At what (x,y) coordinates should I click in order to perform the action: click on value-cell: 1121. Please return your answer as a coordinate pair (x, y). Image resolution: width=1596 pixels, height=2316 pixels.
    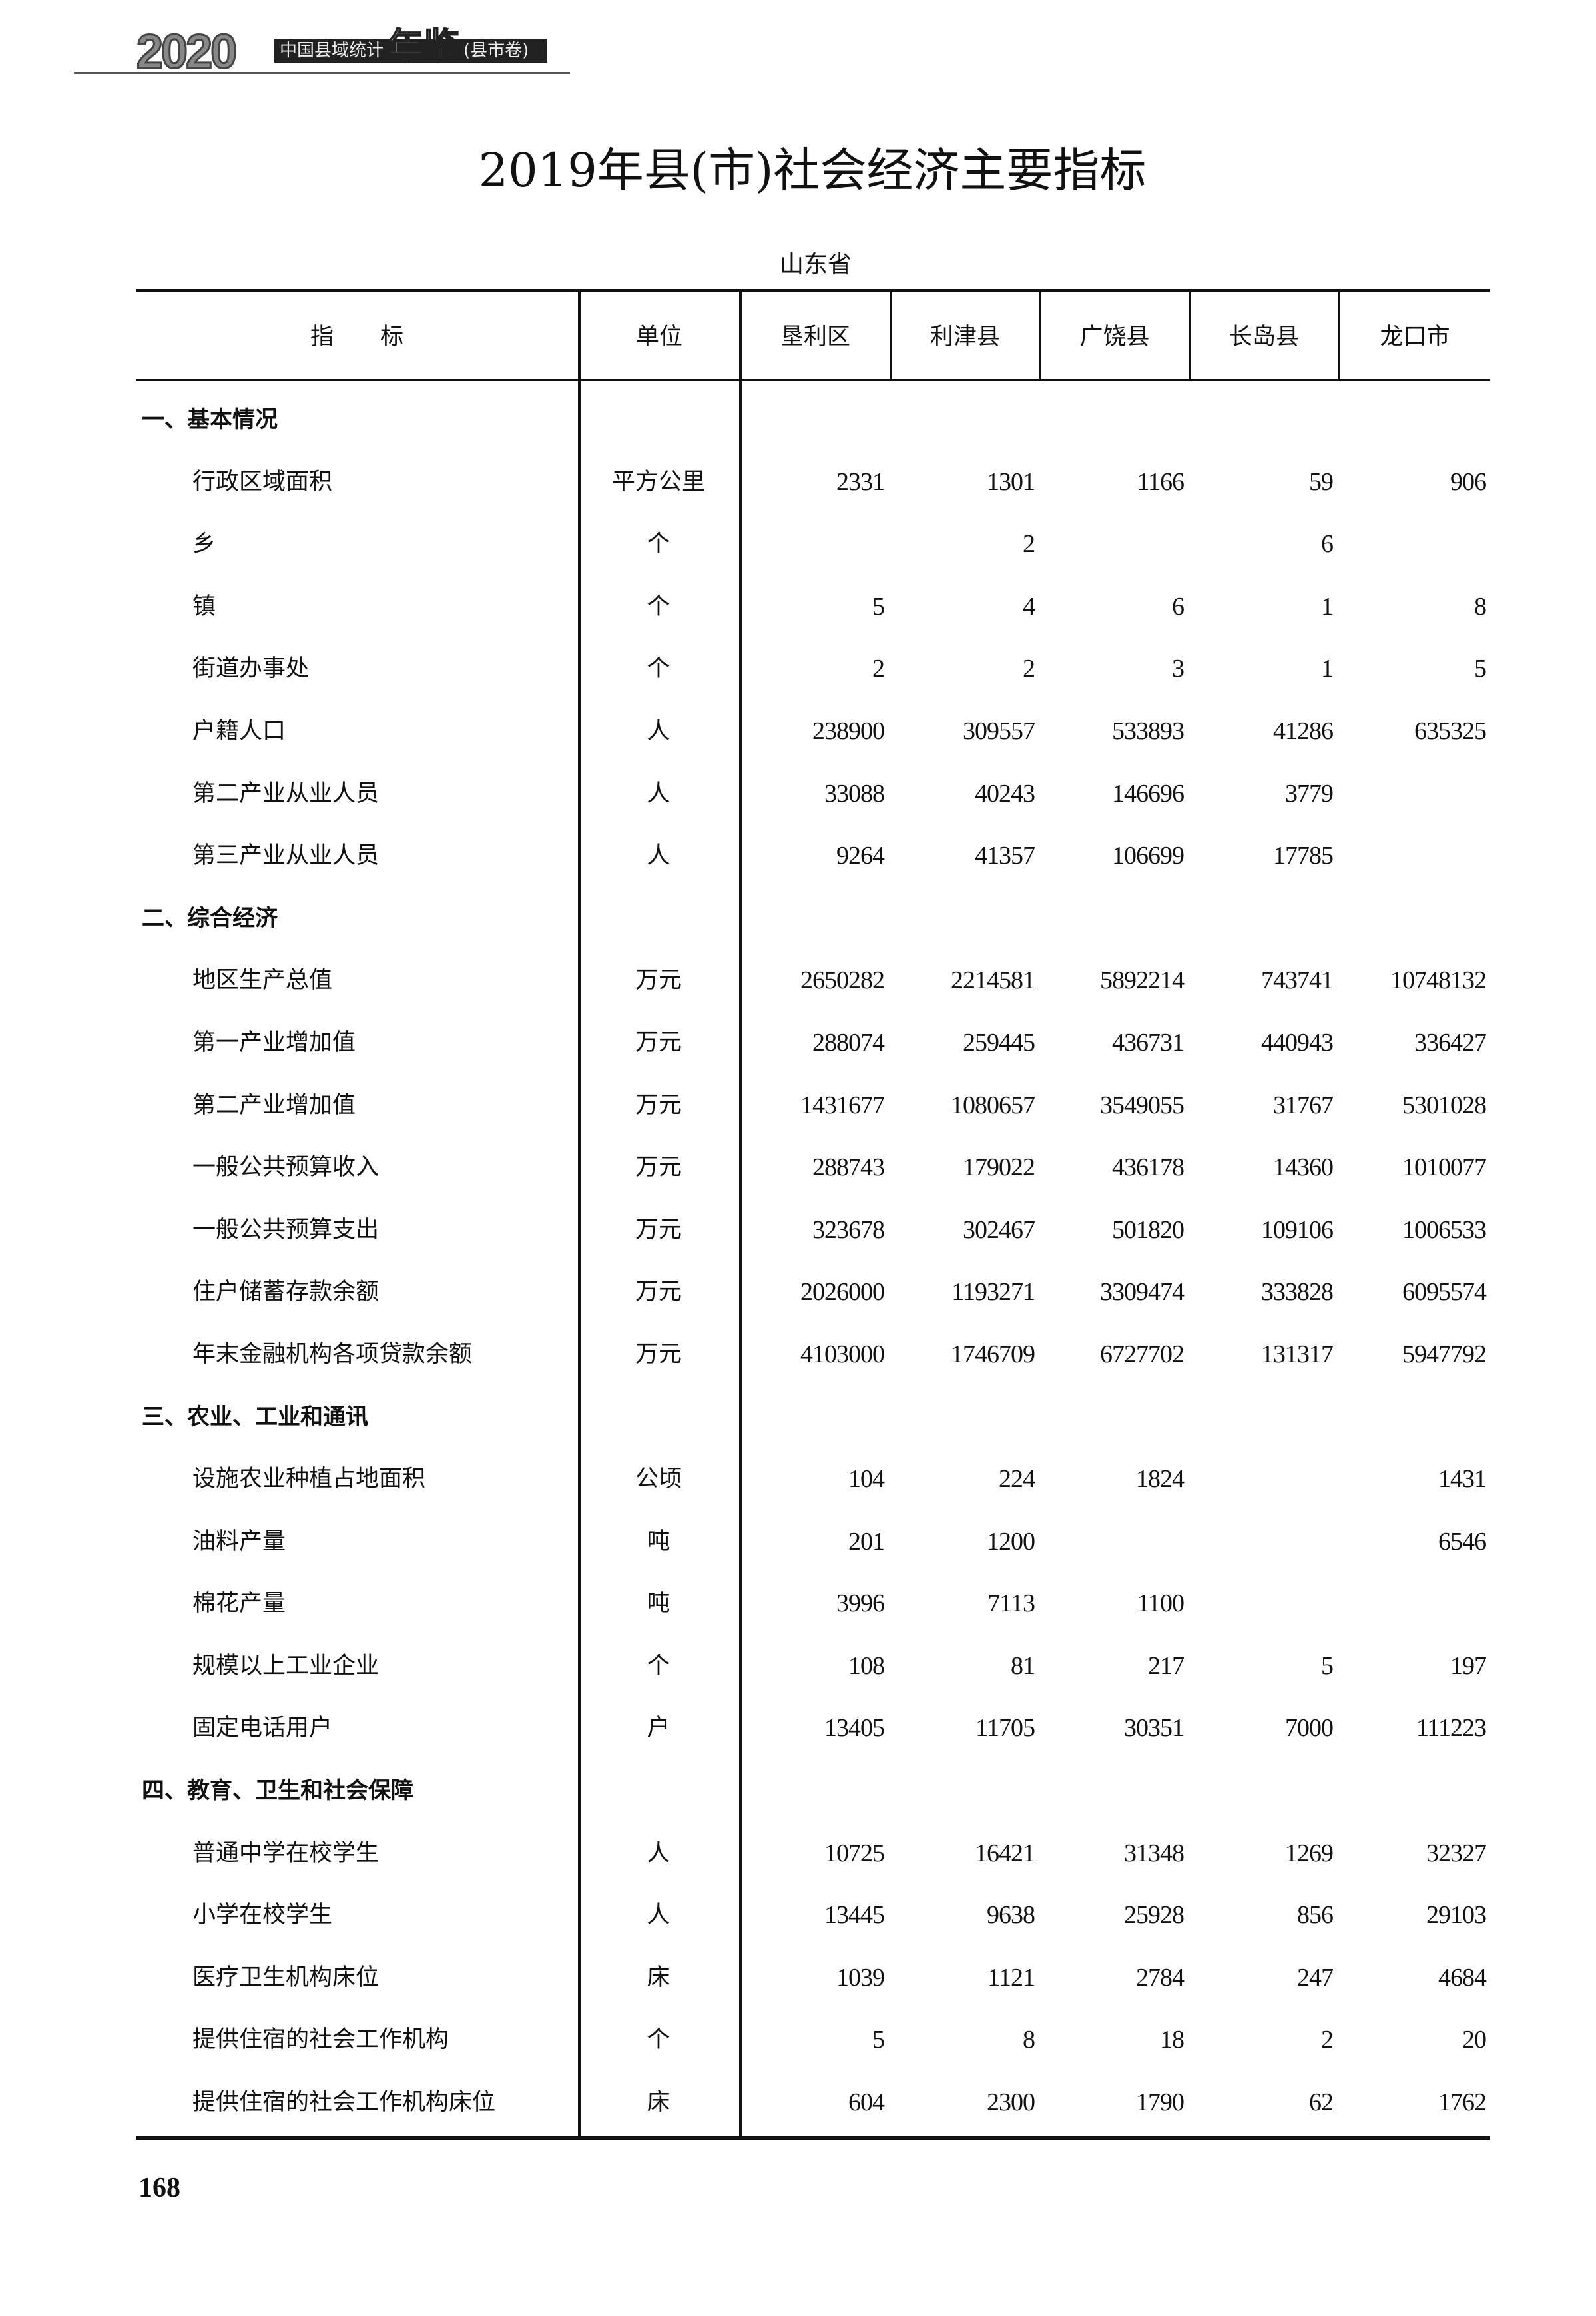
    Looking at the image, I should click on (1011, 1977).